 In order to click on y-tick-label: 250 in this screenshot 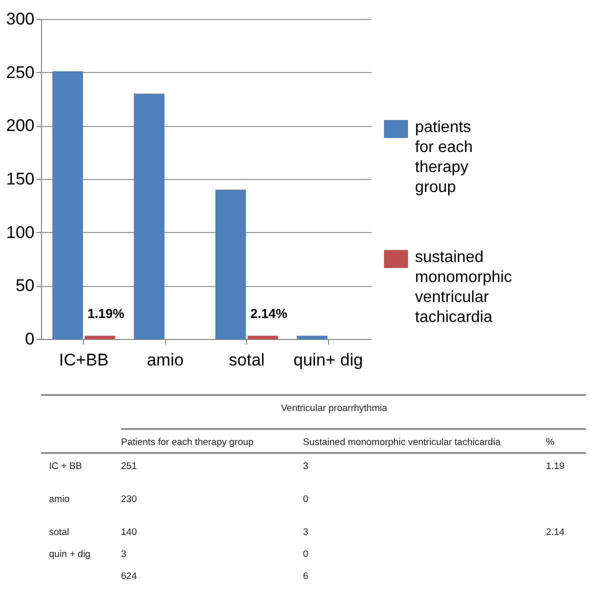, I will do `click(20, 72)`.